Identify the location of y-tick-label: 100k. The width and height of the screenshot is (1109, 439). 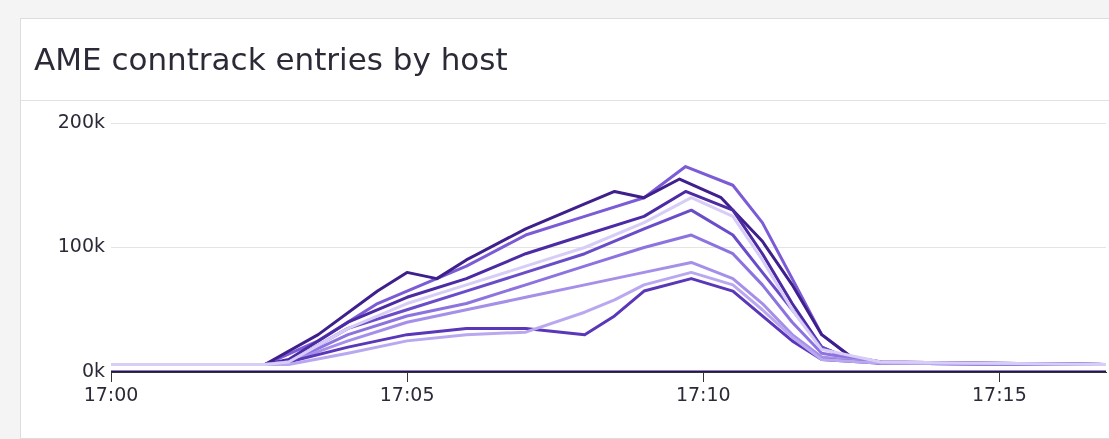
(81, 245).